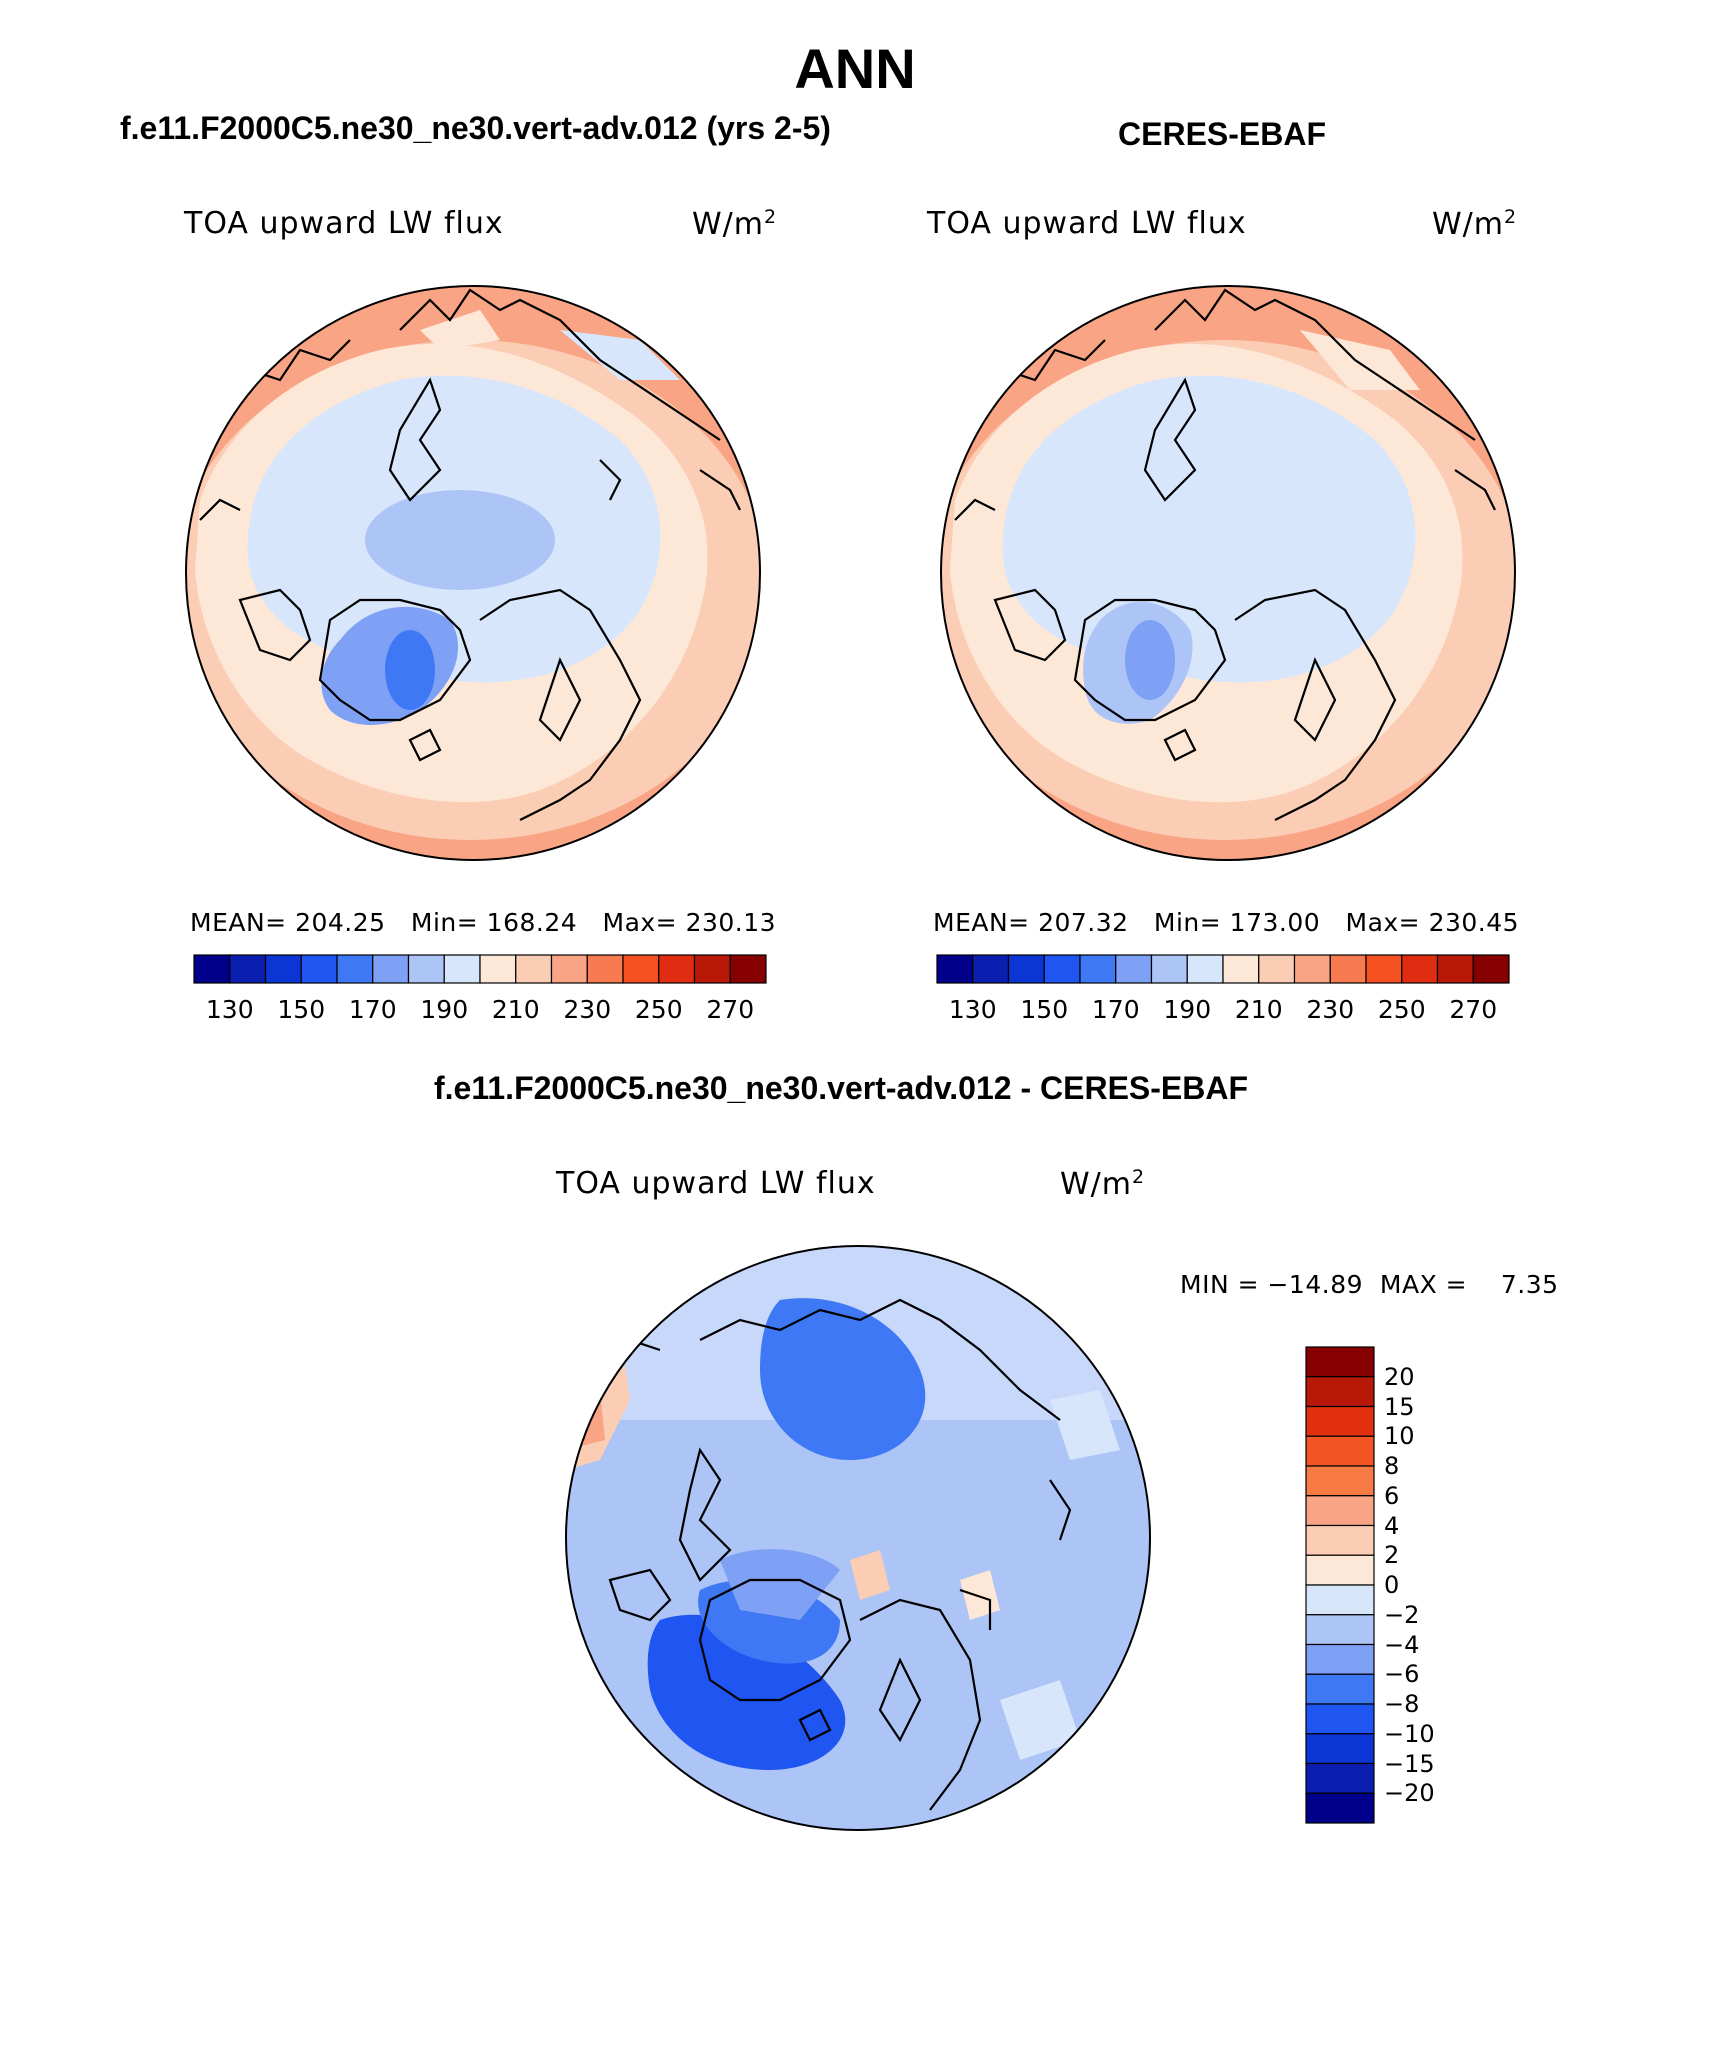 Image resolution: width=1710 pixels, height=2061 pixels. I want to click on colorbar-difference-tick-label: −4, so click(1402, 1644).